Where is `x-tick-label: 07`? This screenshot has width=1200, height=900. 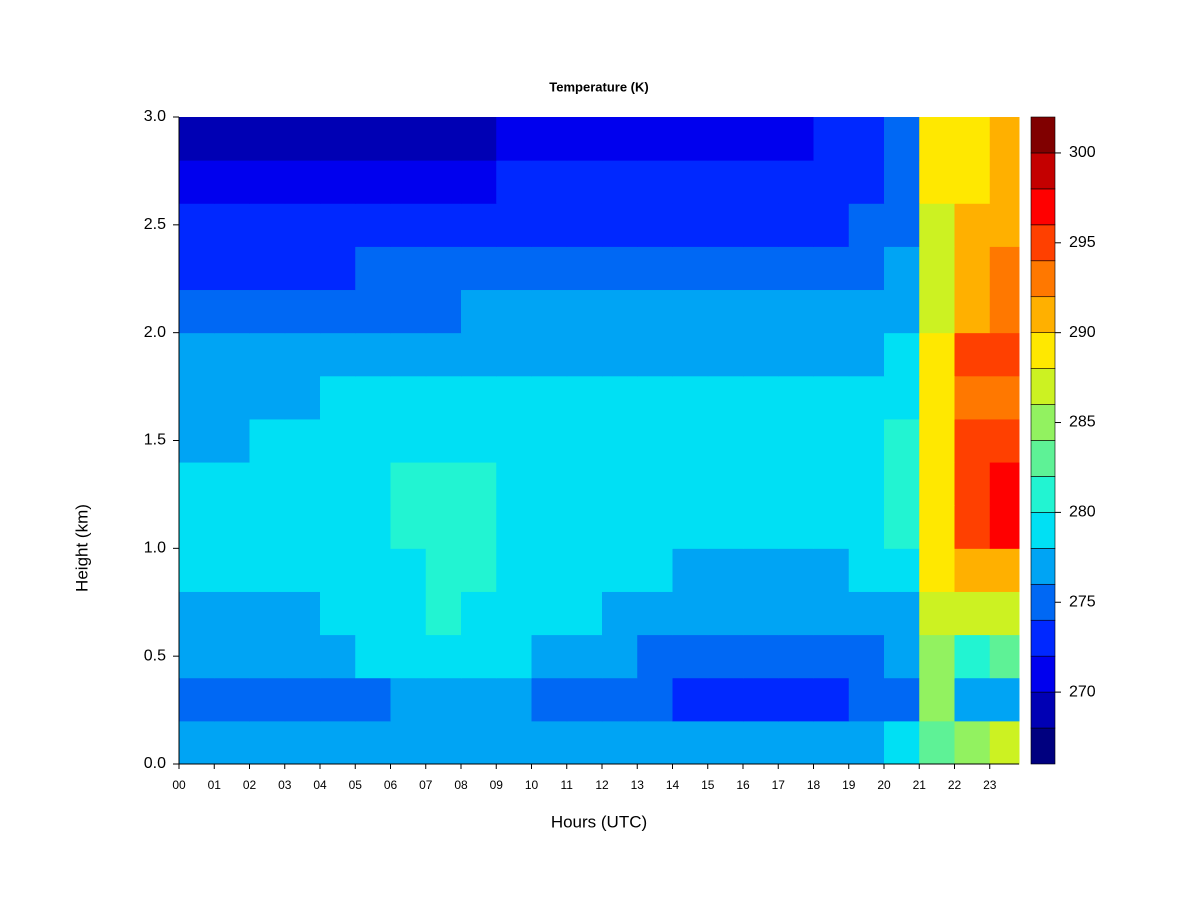 x-tick-label: 07 is located at coordinates (426, 785).